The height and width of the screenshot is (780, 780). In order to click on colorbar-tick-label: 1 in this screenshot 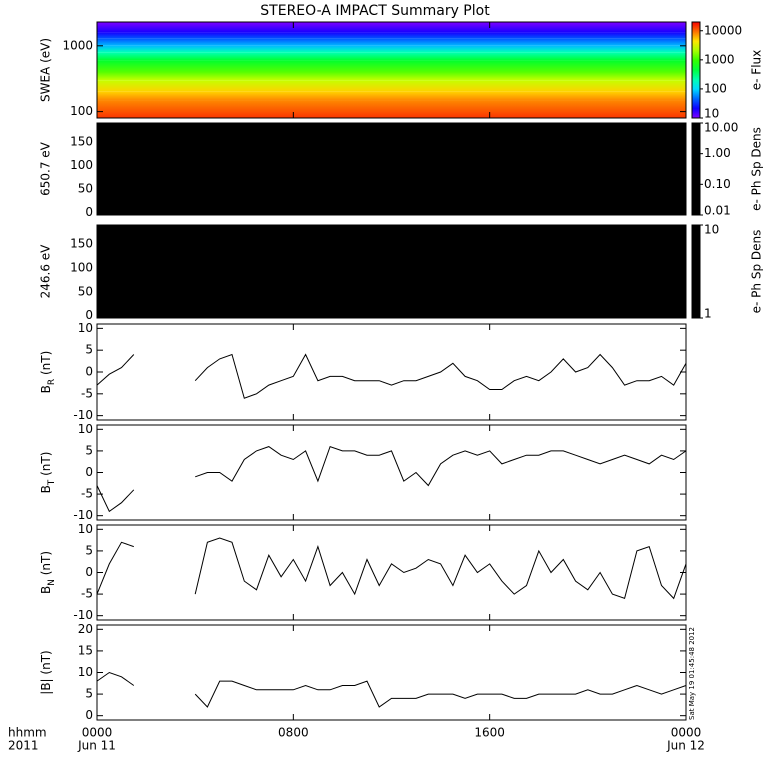, I will do `click(708, 314)`.